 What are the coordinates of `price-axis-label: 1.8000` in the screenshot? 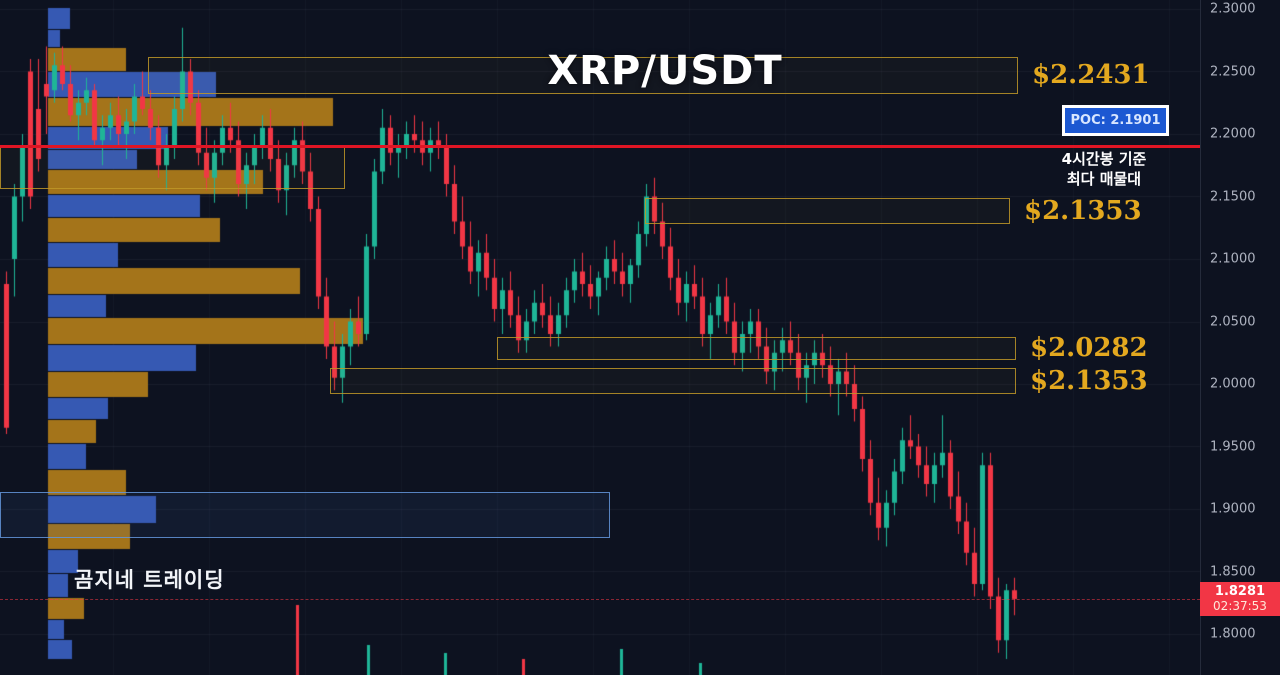 It's located at (1233, 634).